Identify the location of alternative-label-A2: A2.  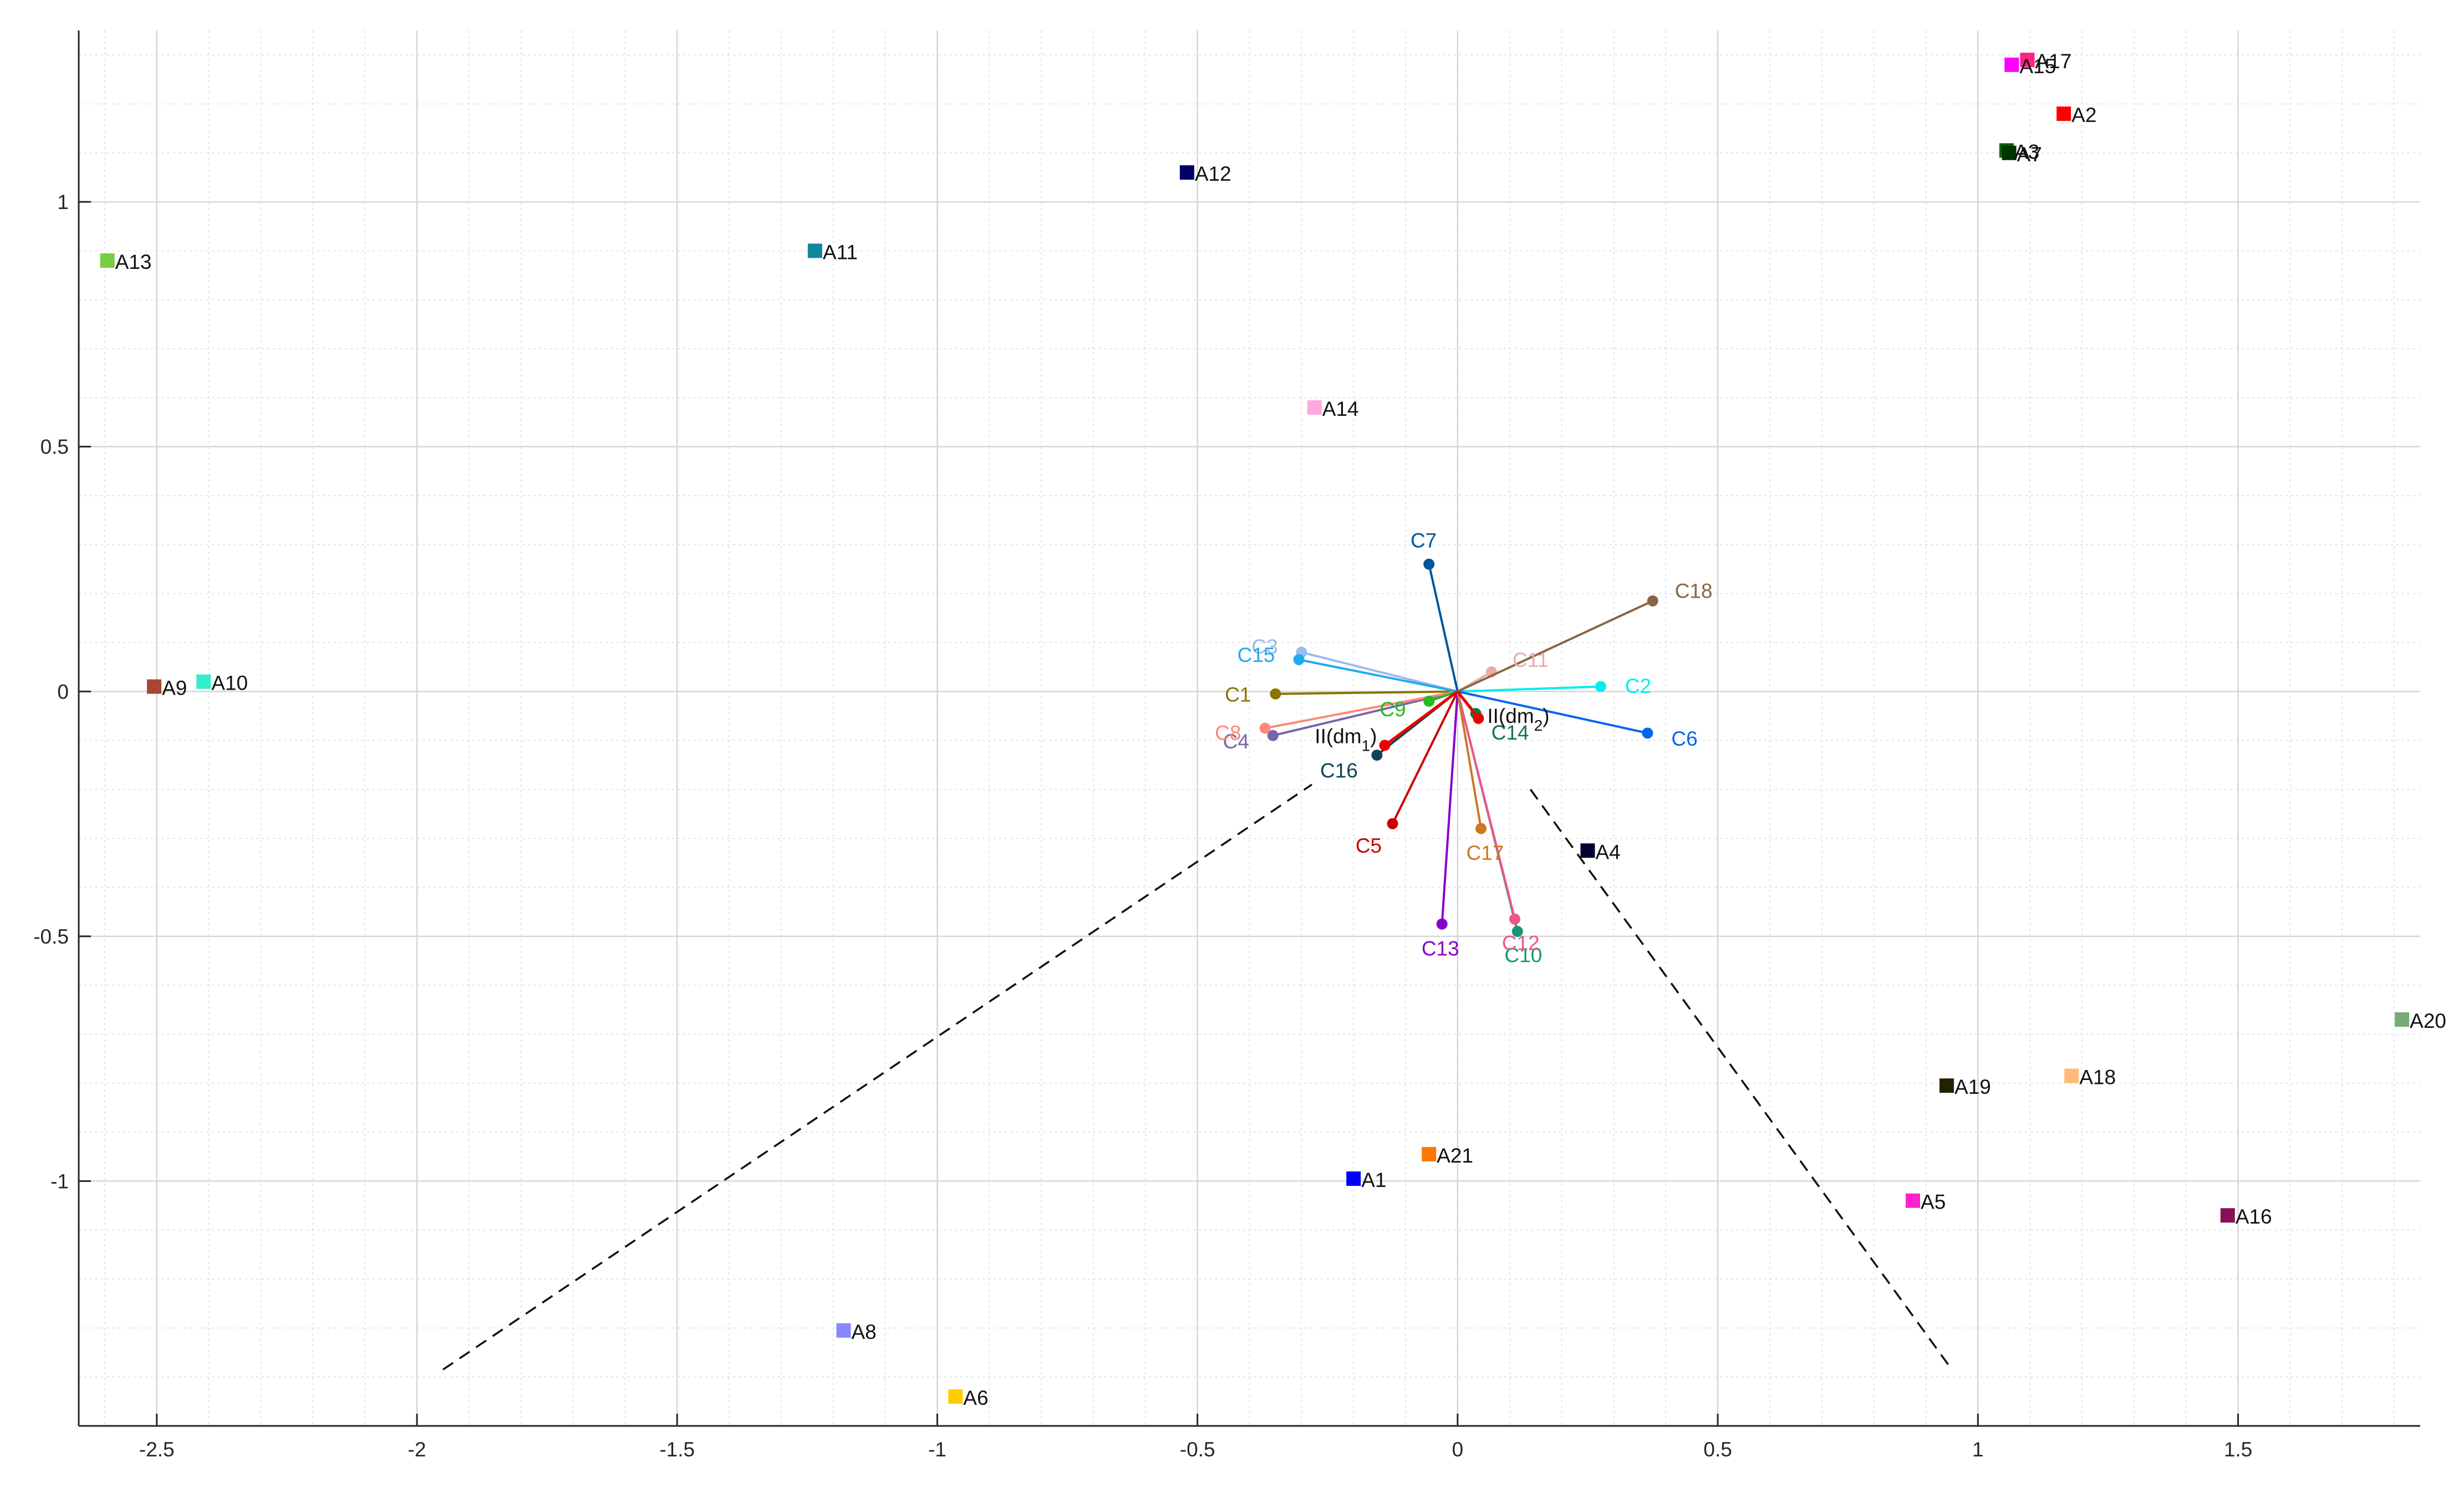
(2084, 115).